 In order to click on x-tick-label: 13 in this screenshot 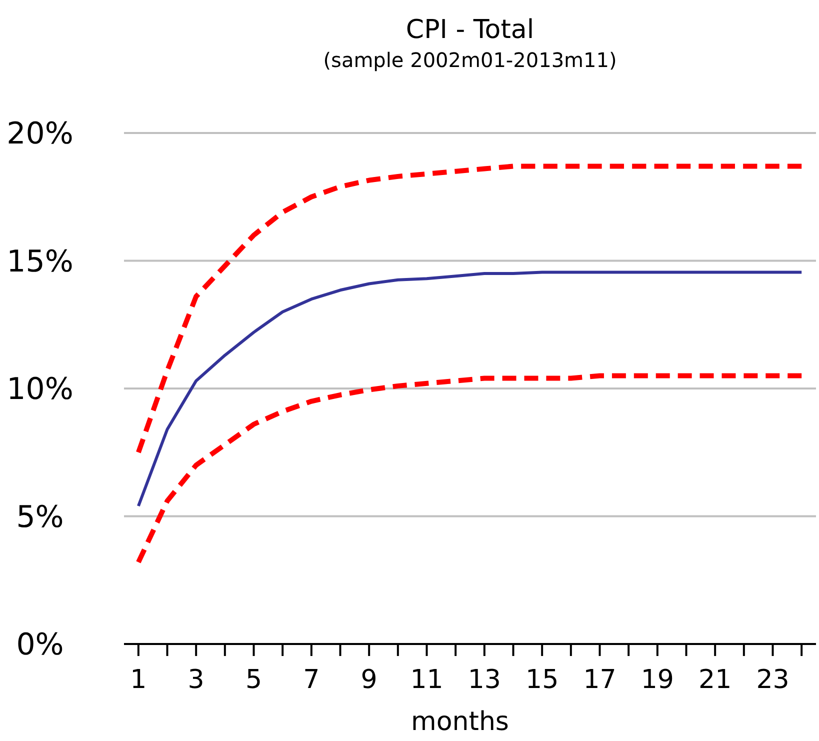, I will do `click(484, 680)`.